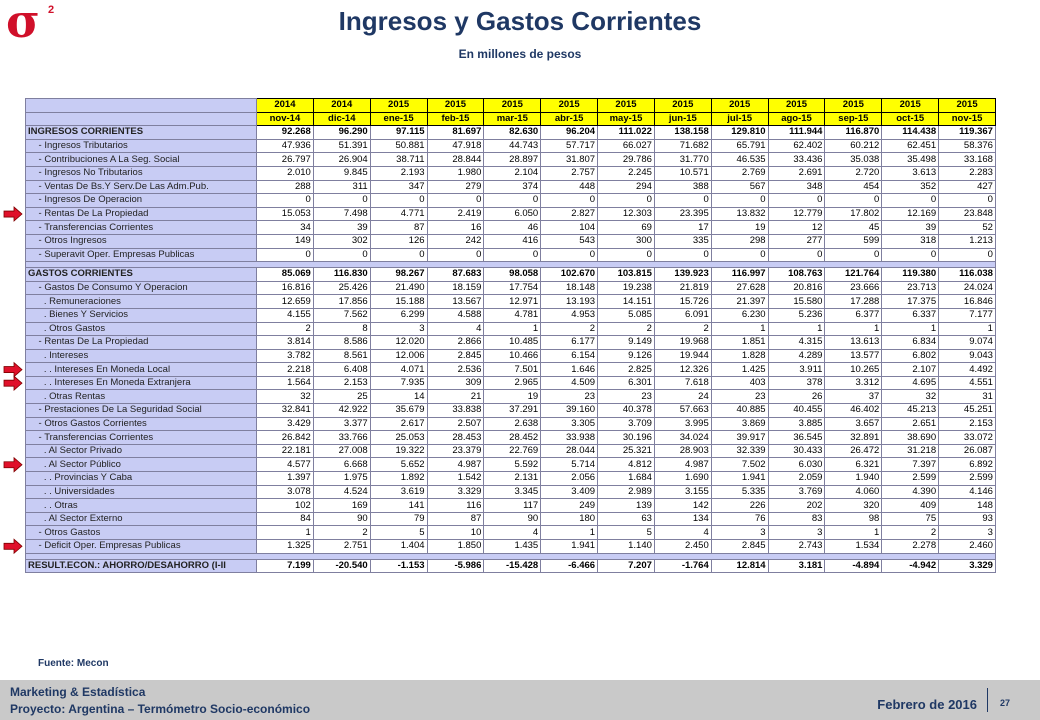 The width and height of the screenshot is (1040, 720). Describe the element at coordinates (682, 132) in the screenshot. I see `cell: 138.158` at that location.